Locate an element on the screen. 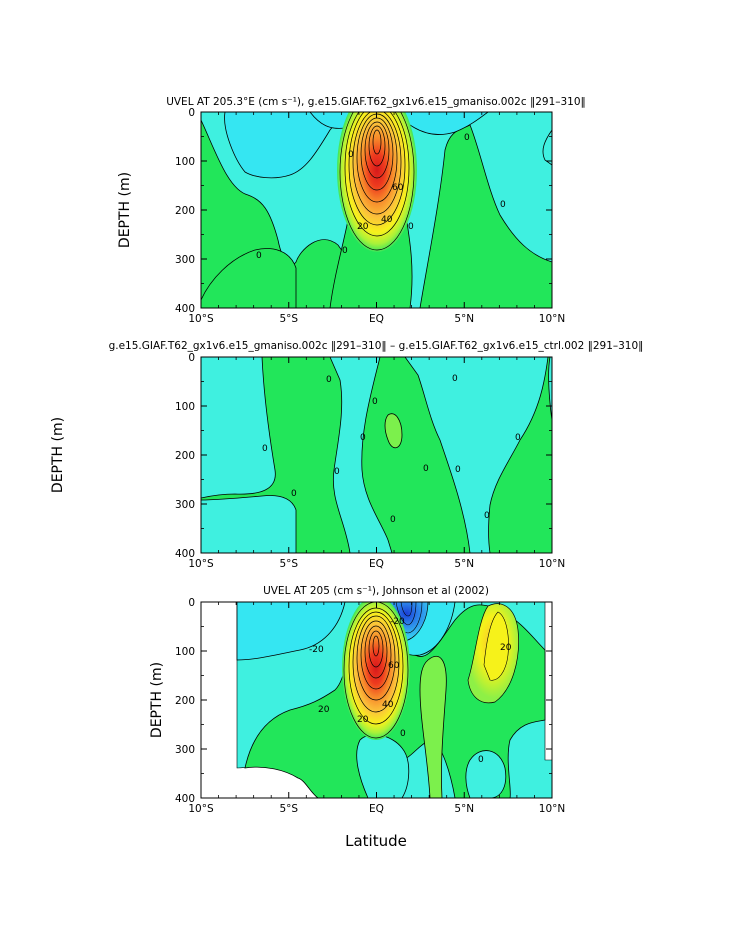  panel-2-cyan-southwest is located at coordinates (249, 524).